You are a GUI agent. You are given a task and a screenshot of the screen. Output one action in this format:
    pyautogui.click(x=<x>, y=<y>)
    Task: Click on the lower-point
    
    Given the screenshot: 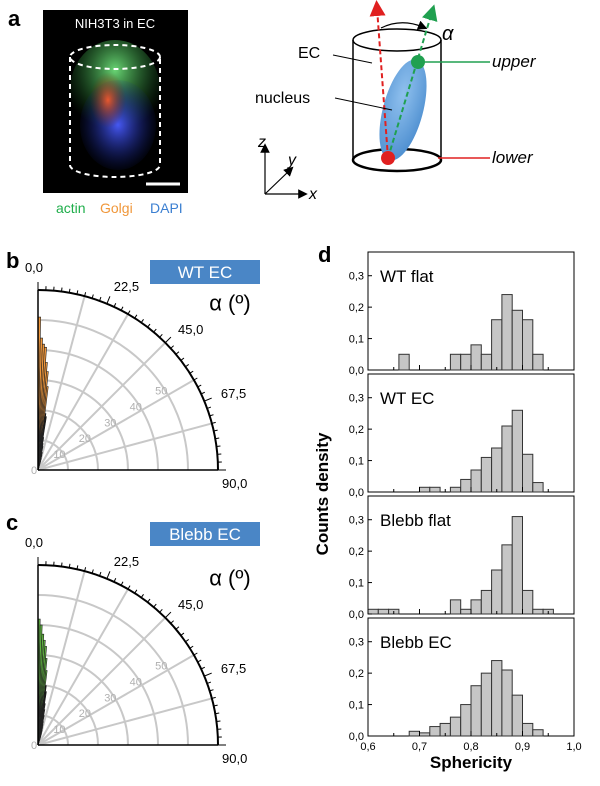 What is the action you would take?
    pyautogui.click(x=388, y=158)
    